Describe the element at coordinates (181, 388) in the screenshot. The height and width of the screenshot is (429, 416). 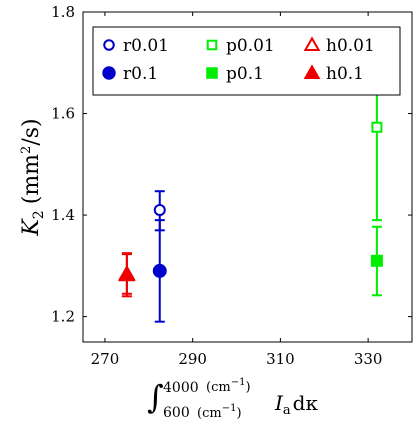
I see `x-label-upper-limit: 4000` at that location.